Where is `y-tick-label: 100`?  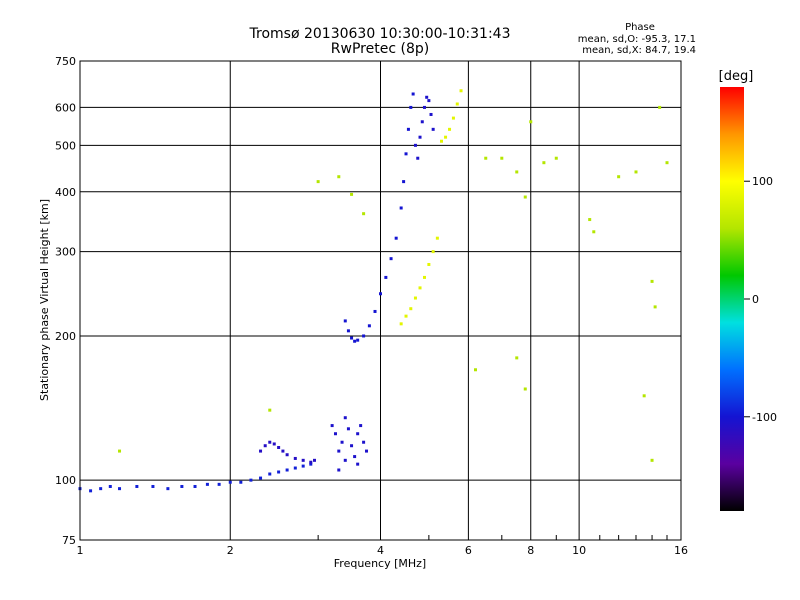
y-tick-label: 100 is located at coordinates (65, 480).